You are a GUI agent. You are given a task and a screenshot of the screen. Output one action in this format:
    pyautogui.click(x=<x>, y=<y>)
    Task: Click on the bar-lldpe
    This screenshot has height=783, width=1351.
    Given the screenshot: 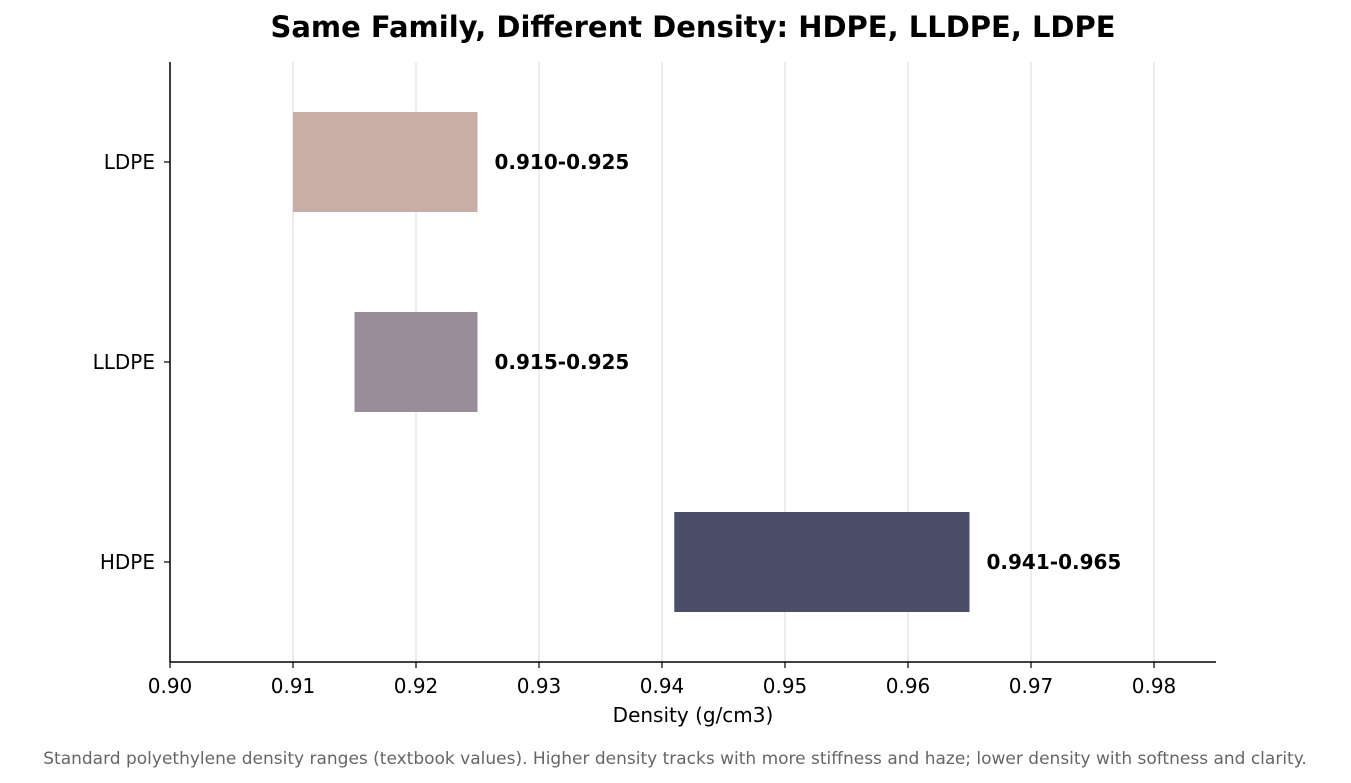 What is the action you would take?
    pyautogui.click(x=416, y=362)
    